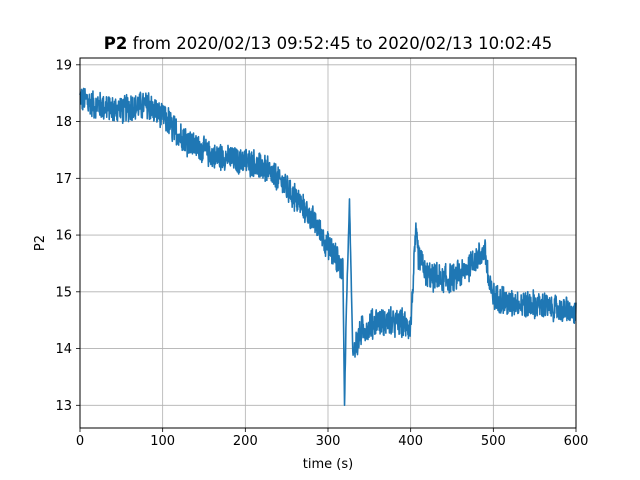 This screenshot has width=640, height=480. What do you see at coordinates (80, 441) in the screenshot?
I see `x-tick-label: 0` at bounding box center [80, 441].